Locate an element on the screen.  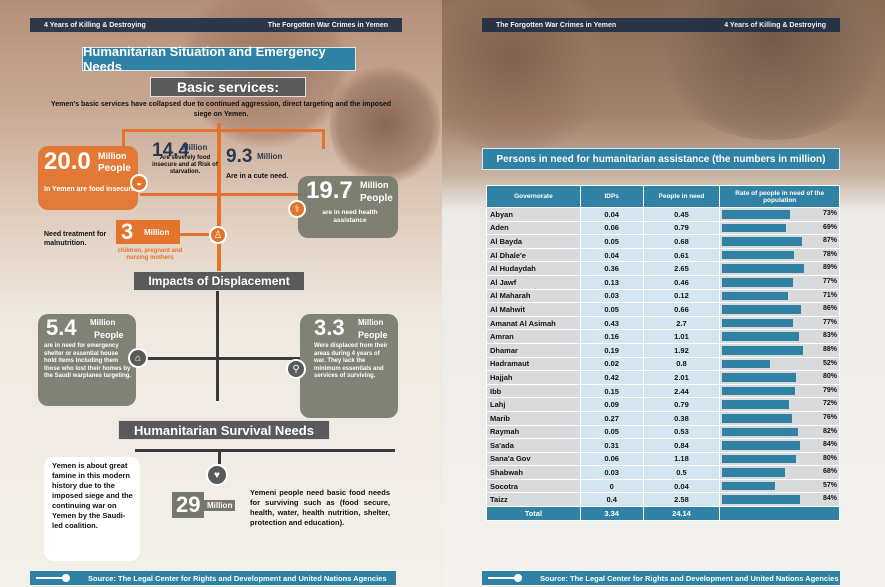
rate-value: 82% is located at coordinates (829, 431).